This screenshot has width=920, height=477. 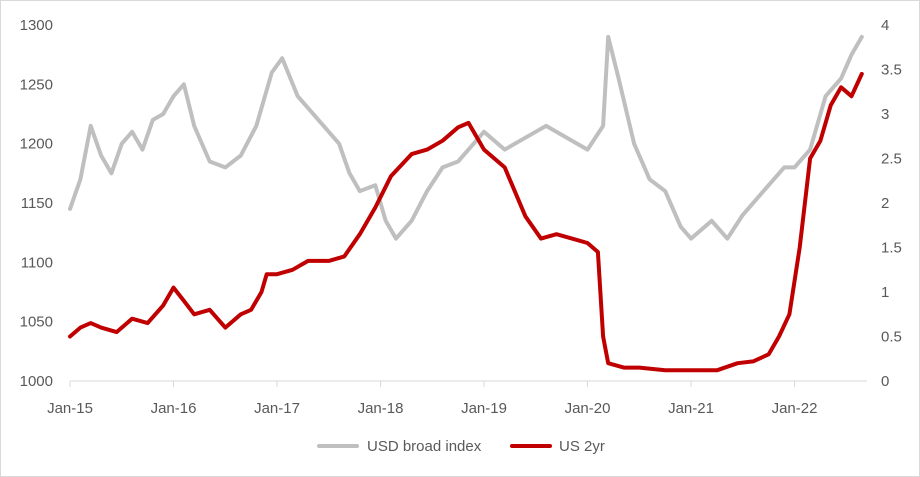 I want to click on x-tick-label: Jan-20, so click(x=588, y=408).